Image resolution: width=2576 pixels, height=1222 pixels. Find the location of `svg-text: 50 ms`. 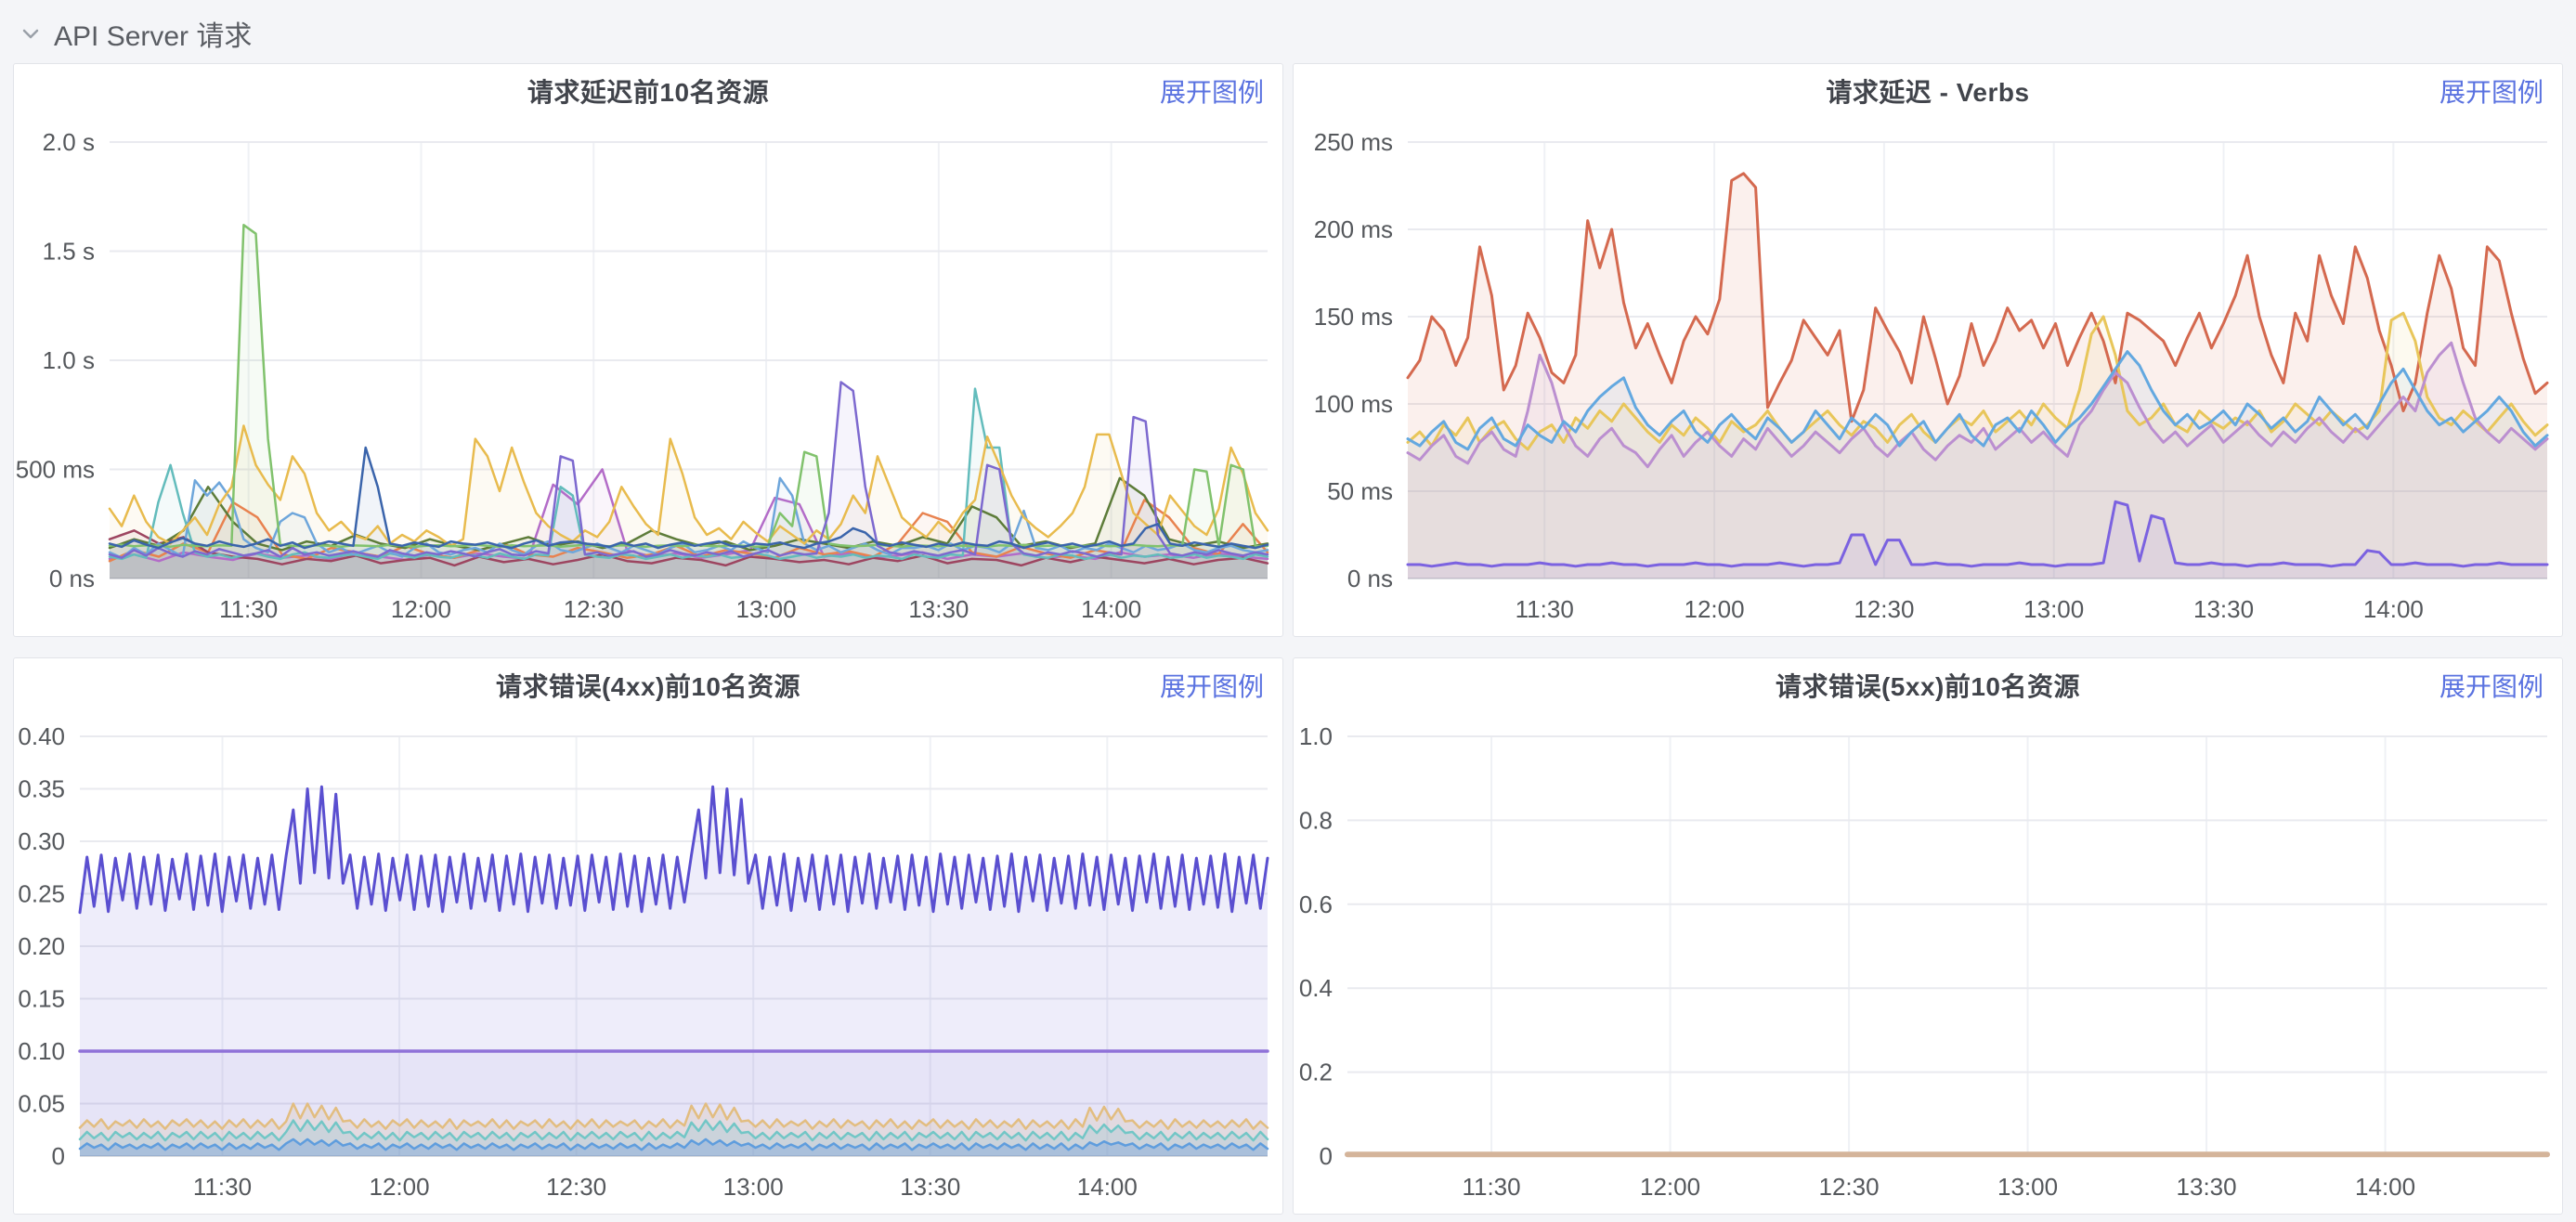

svg-text: 50 ms is located at coordinates (1360, 491).